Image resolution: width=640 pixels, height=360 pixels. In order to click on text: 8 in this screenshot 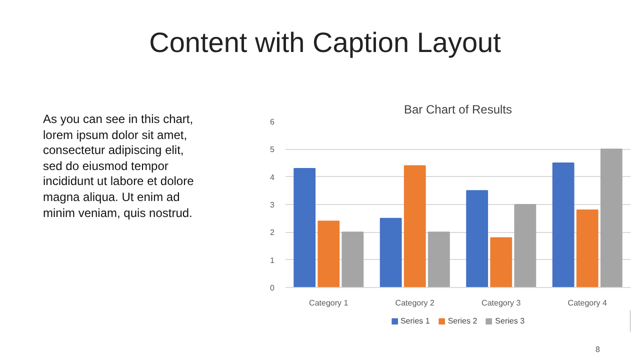, I will do `click(597, 350)`.